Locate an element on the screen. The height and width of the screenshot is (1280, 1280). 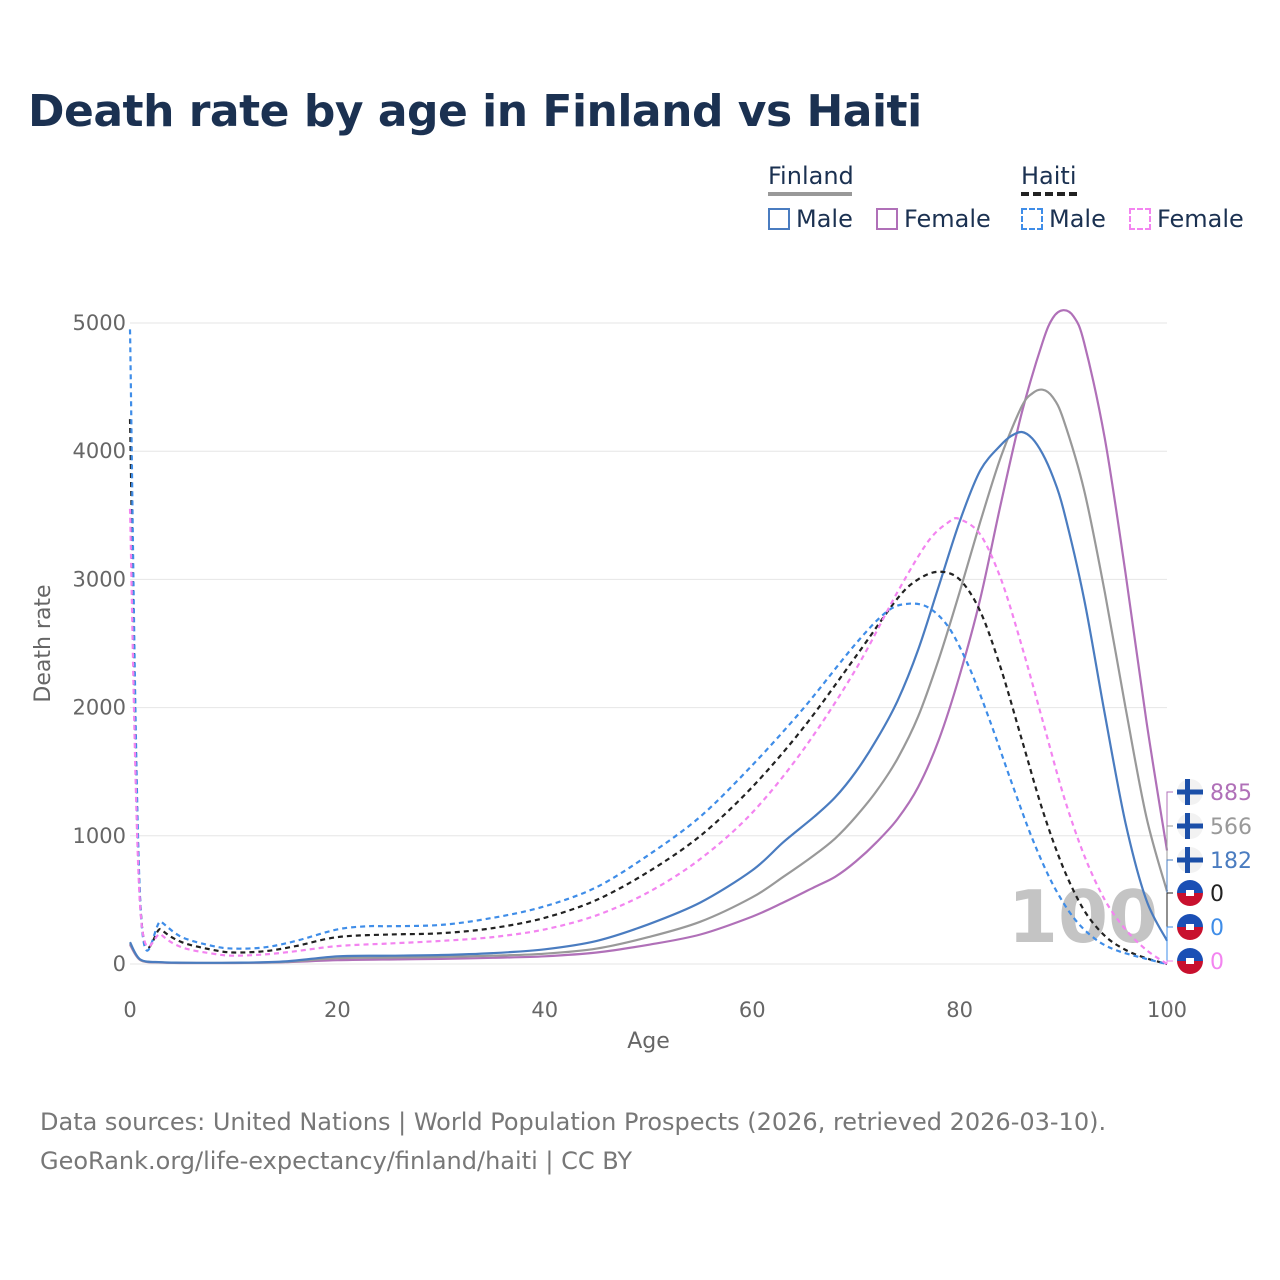
end-value-label-haiti-female: 0 is located at coordinates (1217, 962).